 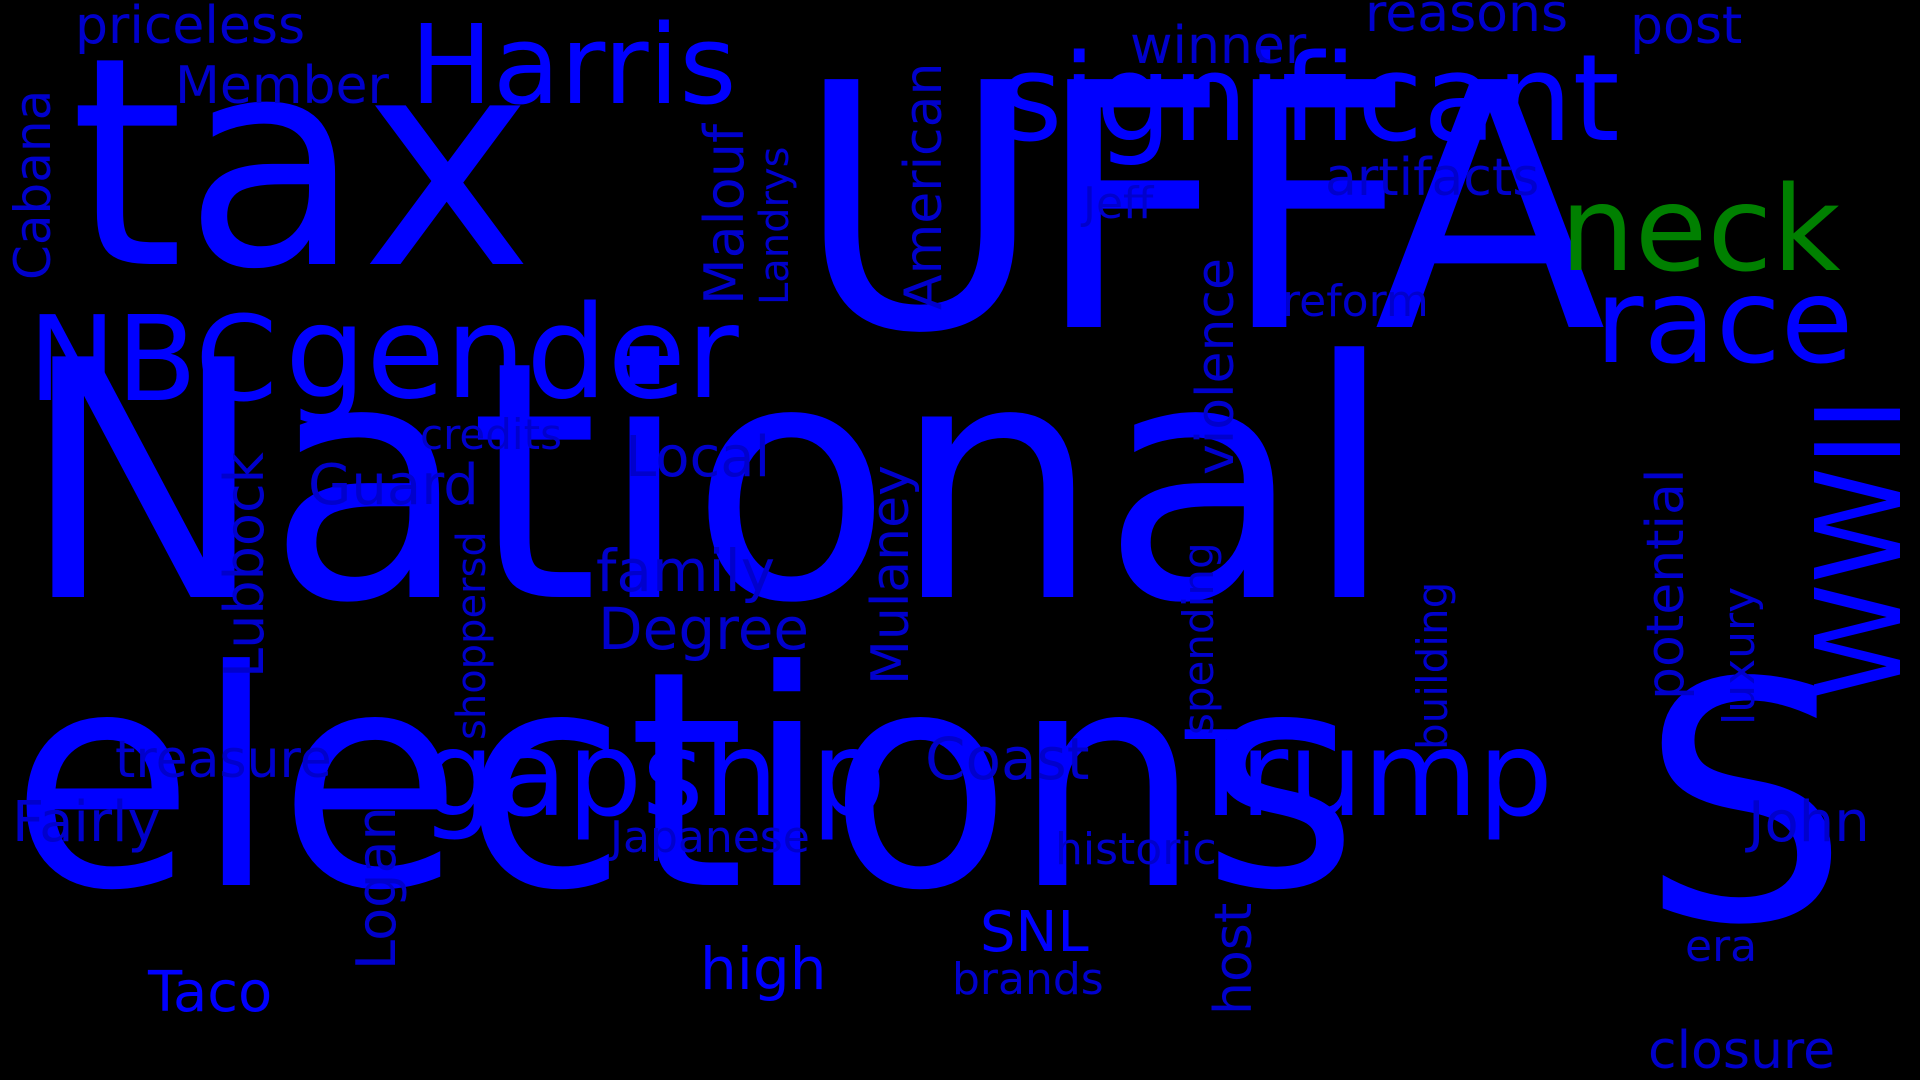 What do you see at coordinates (1432, 665) in the screenshot?
I see `word-building: building` at bounding box center [1432, 665].